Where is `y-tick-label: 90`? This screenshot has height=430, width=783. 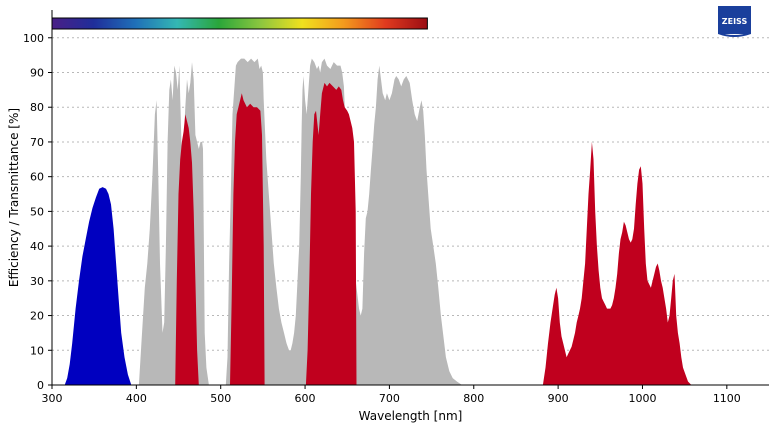
y-tick-label: 90 is located at coordinates (37, 73).